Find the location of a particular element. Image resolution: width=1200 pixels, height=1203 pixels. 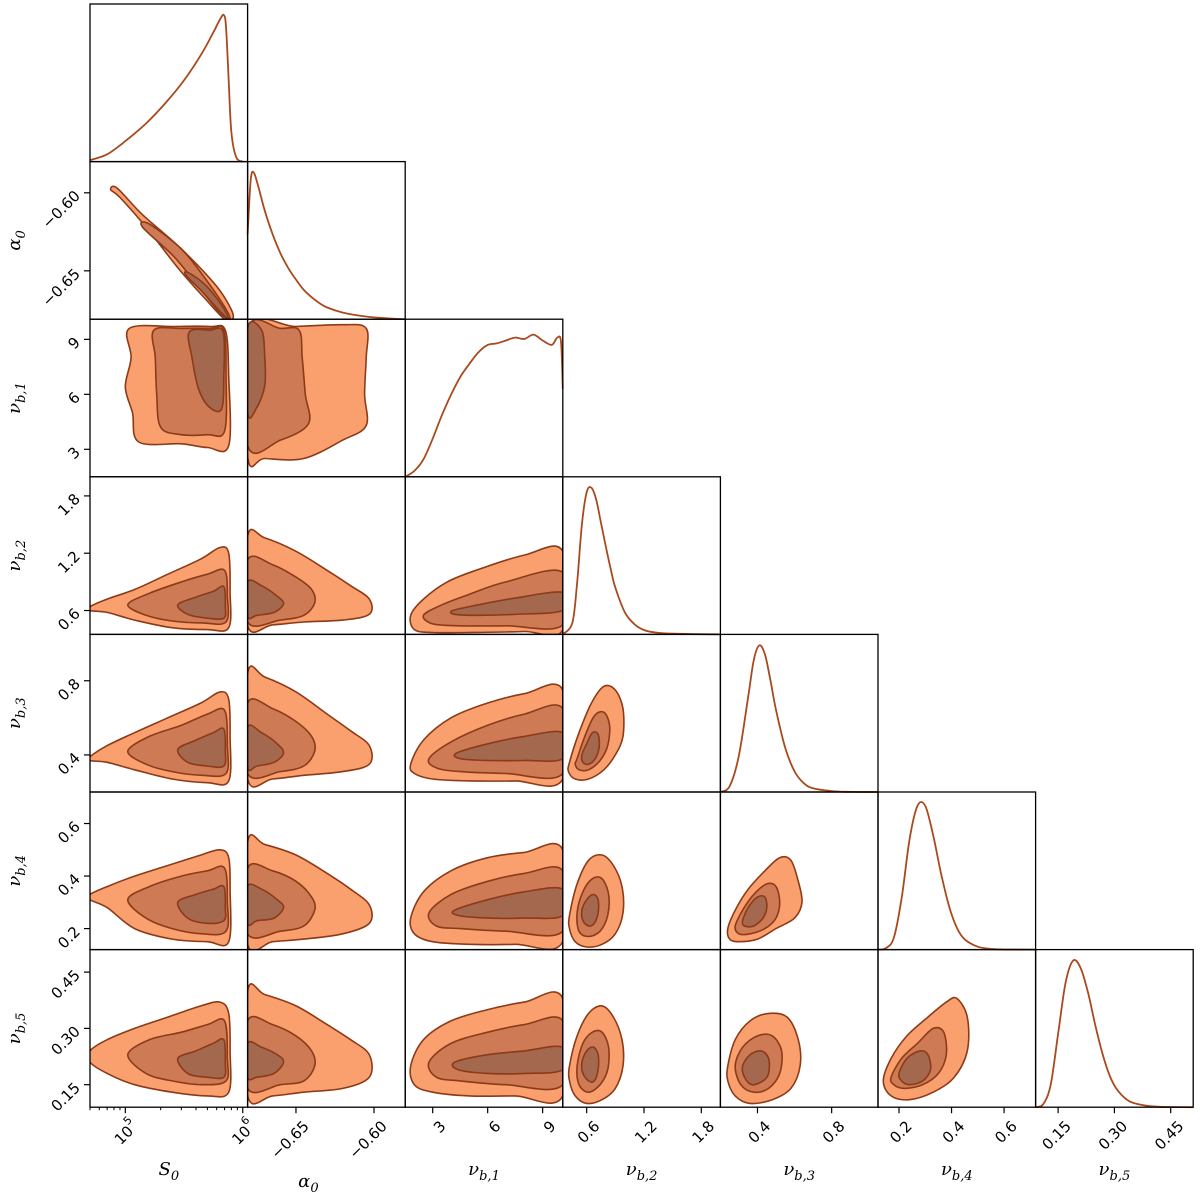

x-axis-label-nu_b1: νb,1 is located at coordinates (484, 1171).